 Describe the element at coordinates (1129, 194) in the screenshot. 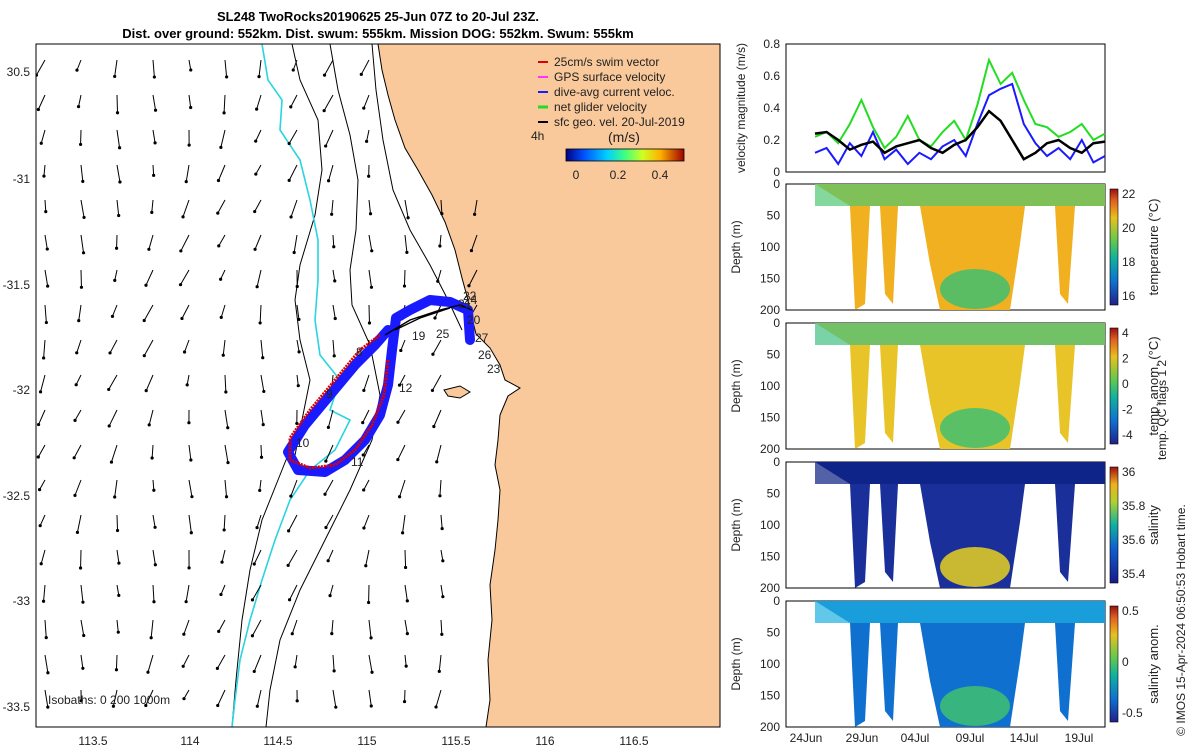

I see `section-cbtick-0-0: 22` at that location.